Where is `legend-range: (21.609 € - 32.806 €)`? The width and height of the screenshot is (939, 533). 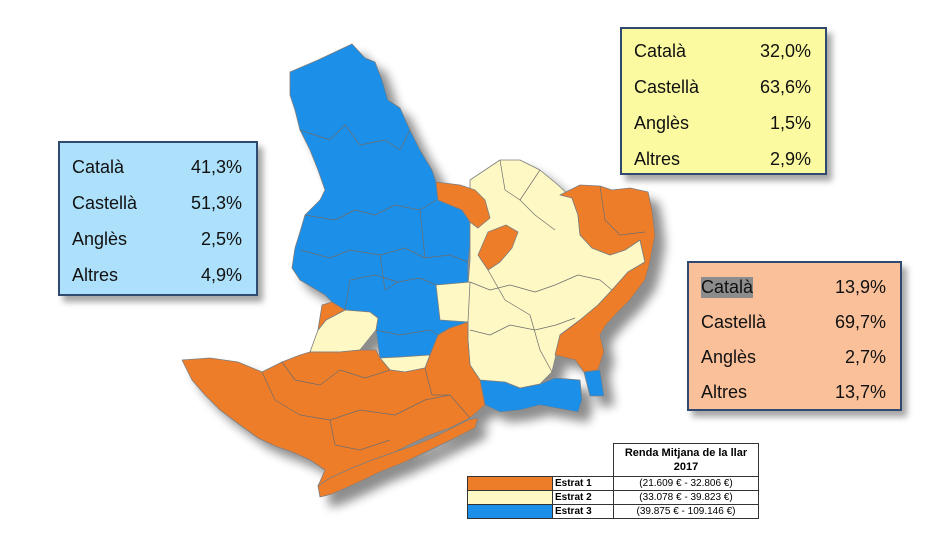
legend-range: (21.609 € - 32.806 €) is located at coordinates (686, 483).